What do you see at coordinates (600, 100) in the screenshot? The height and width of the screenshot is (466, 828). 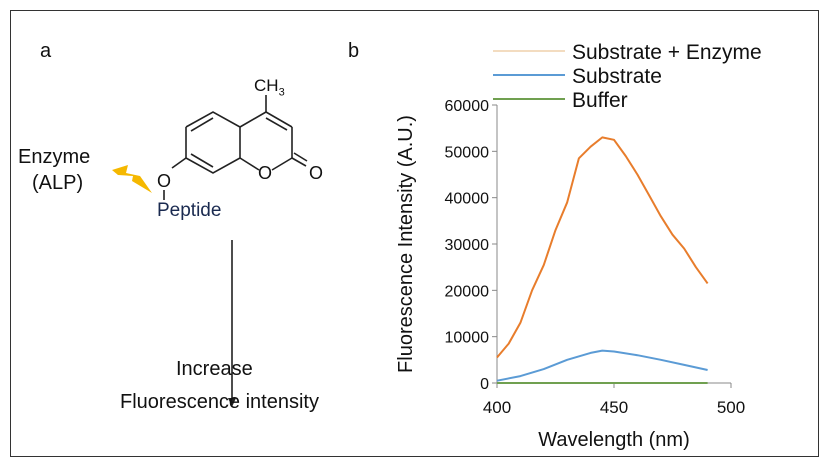 I see `legend-label: Buffer` at bounding box center [600, 100].